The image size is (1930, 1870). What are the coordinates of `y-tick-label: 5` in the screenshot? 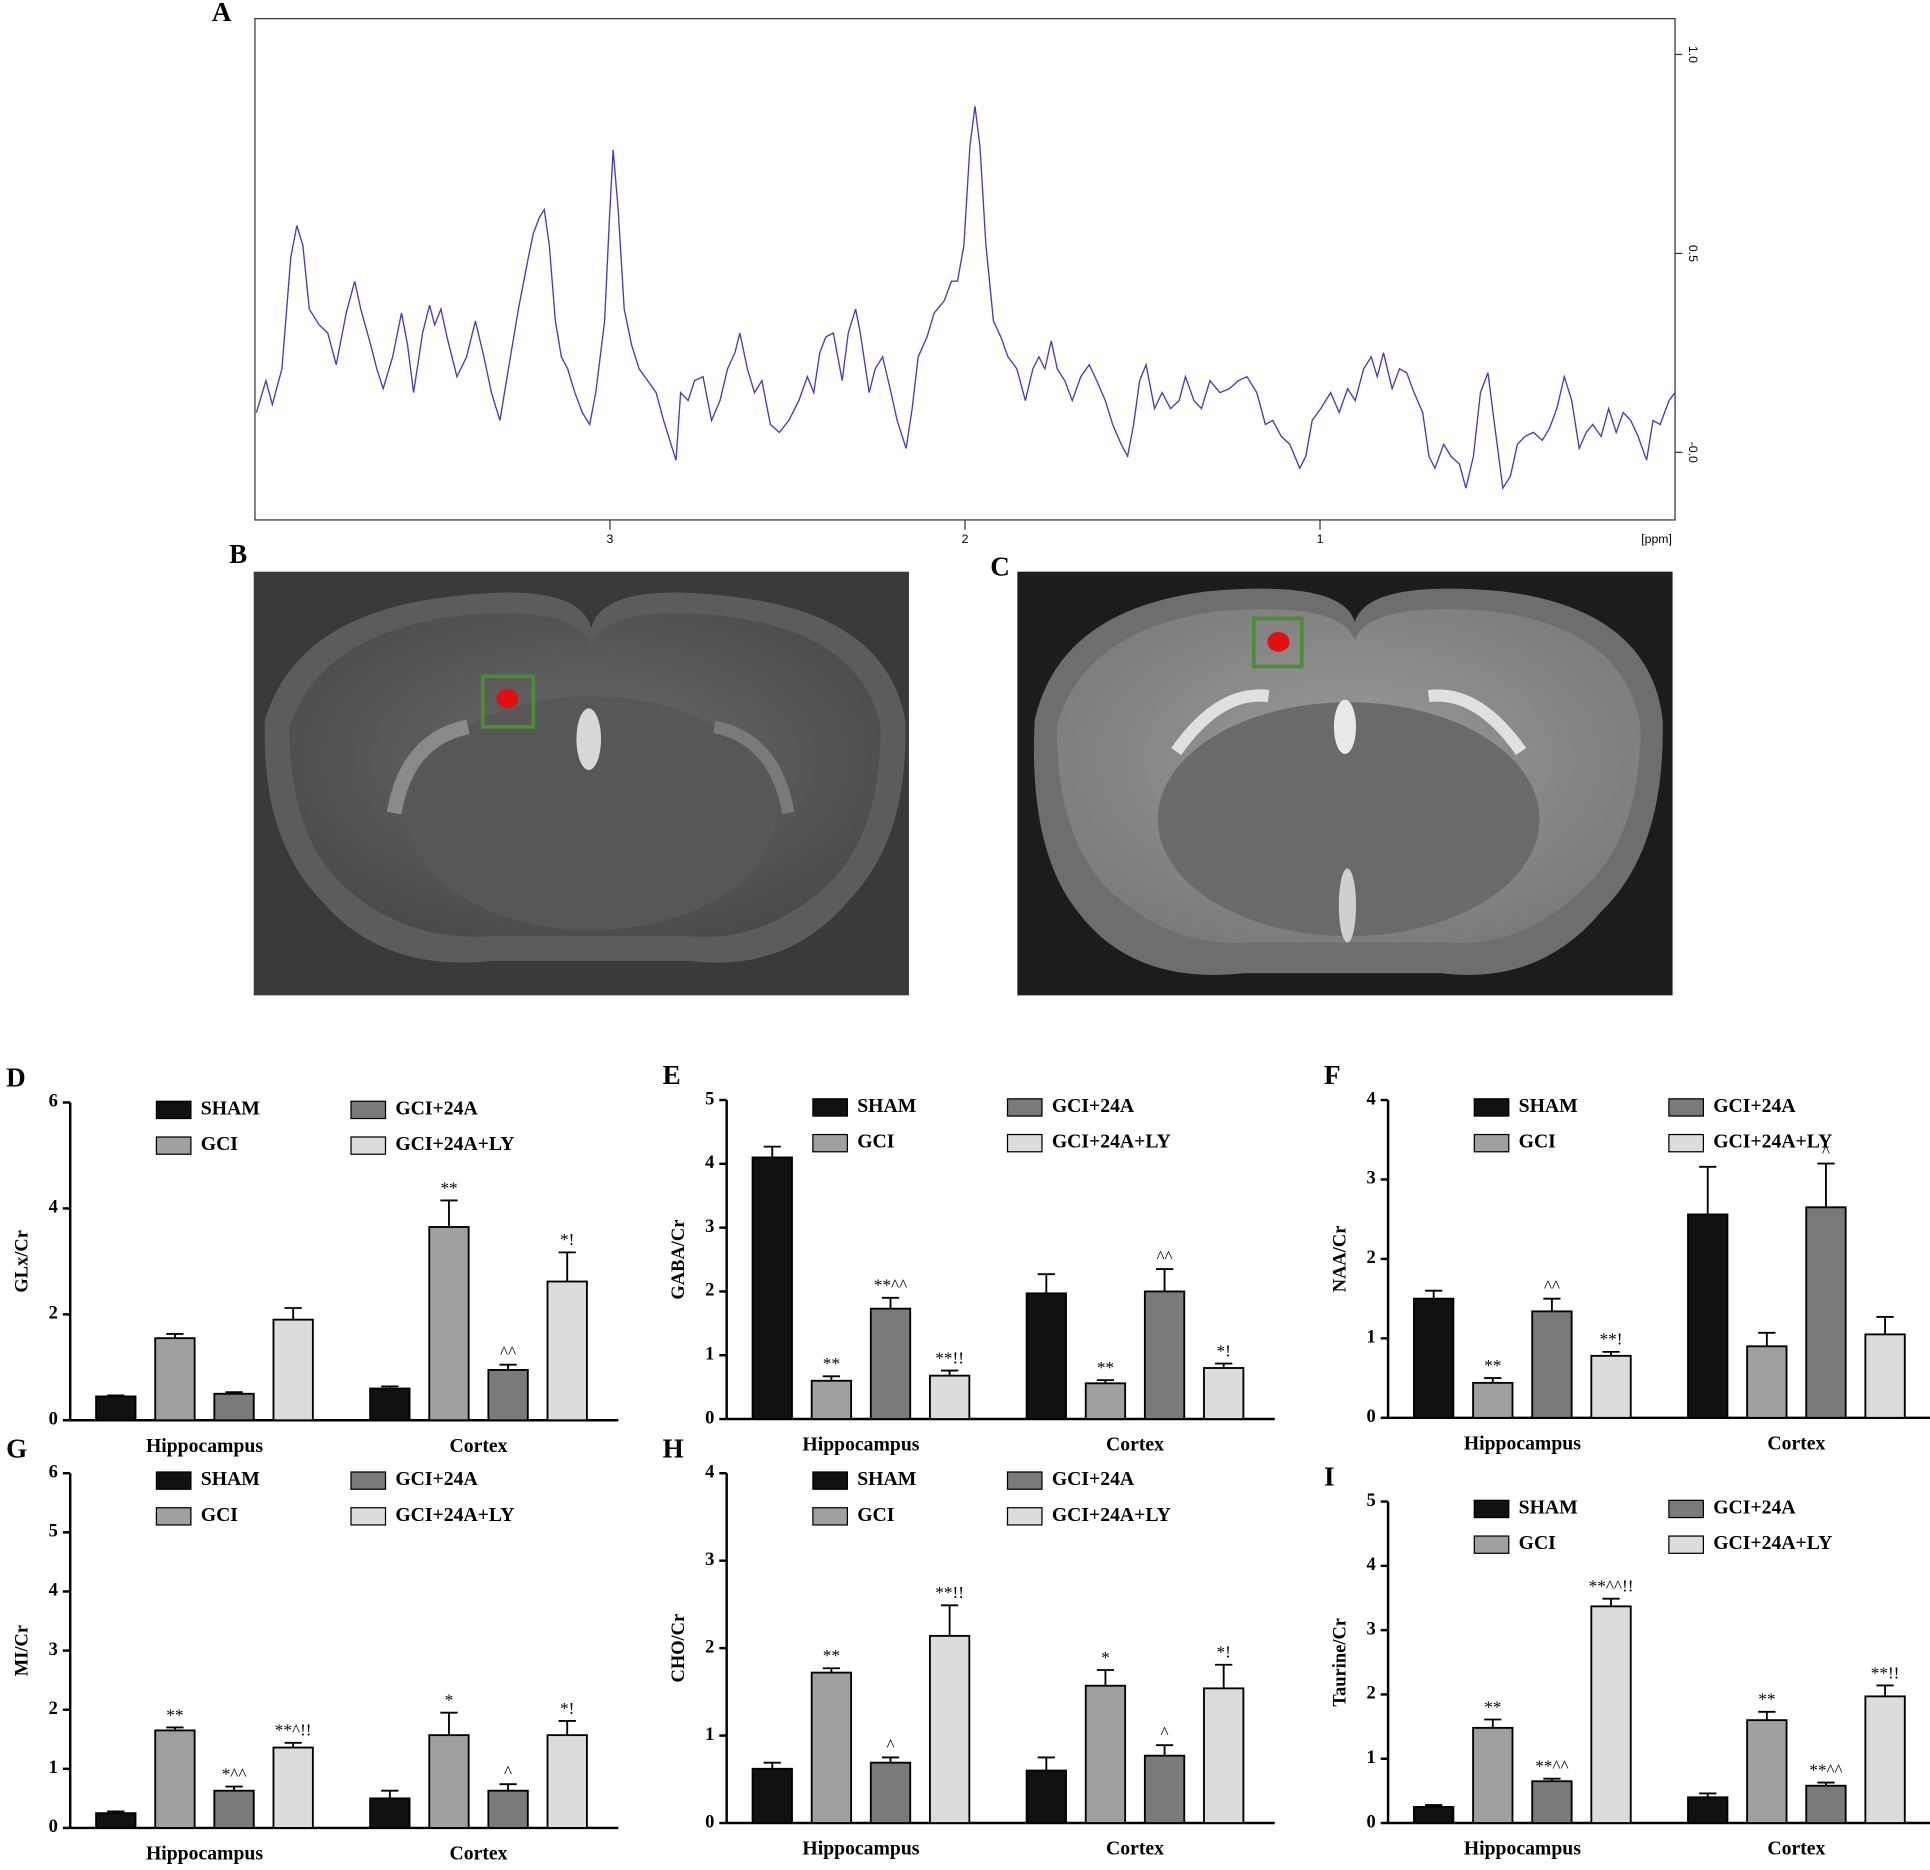 It's located at (53, 1531).